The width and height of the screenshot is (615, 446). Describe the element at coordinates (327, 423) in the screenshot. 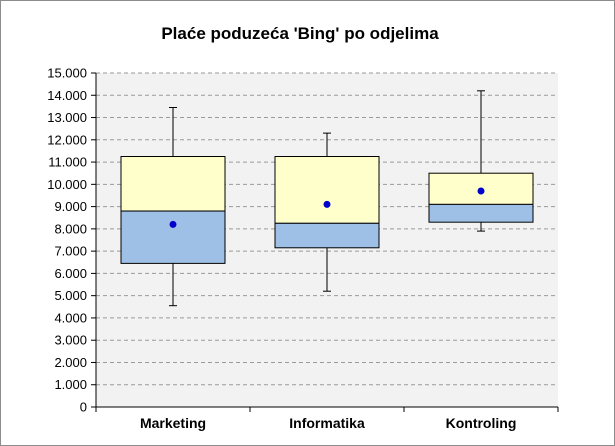

I see `x-category-label: Informatika` at that location.